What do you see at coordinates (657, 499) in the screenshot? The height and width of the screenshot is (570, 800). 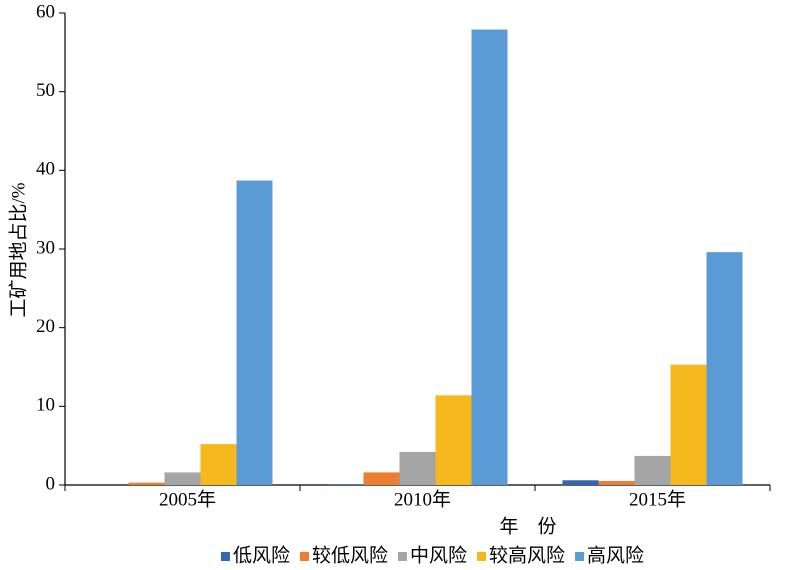 I see `x-tick-label: 2015年` at bounding box center [657, 499].